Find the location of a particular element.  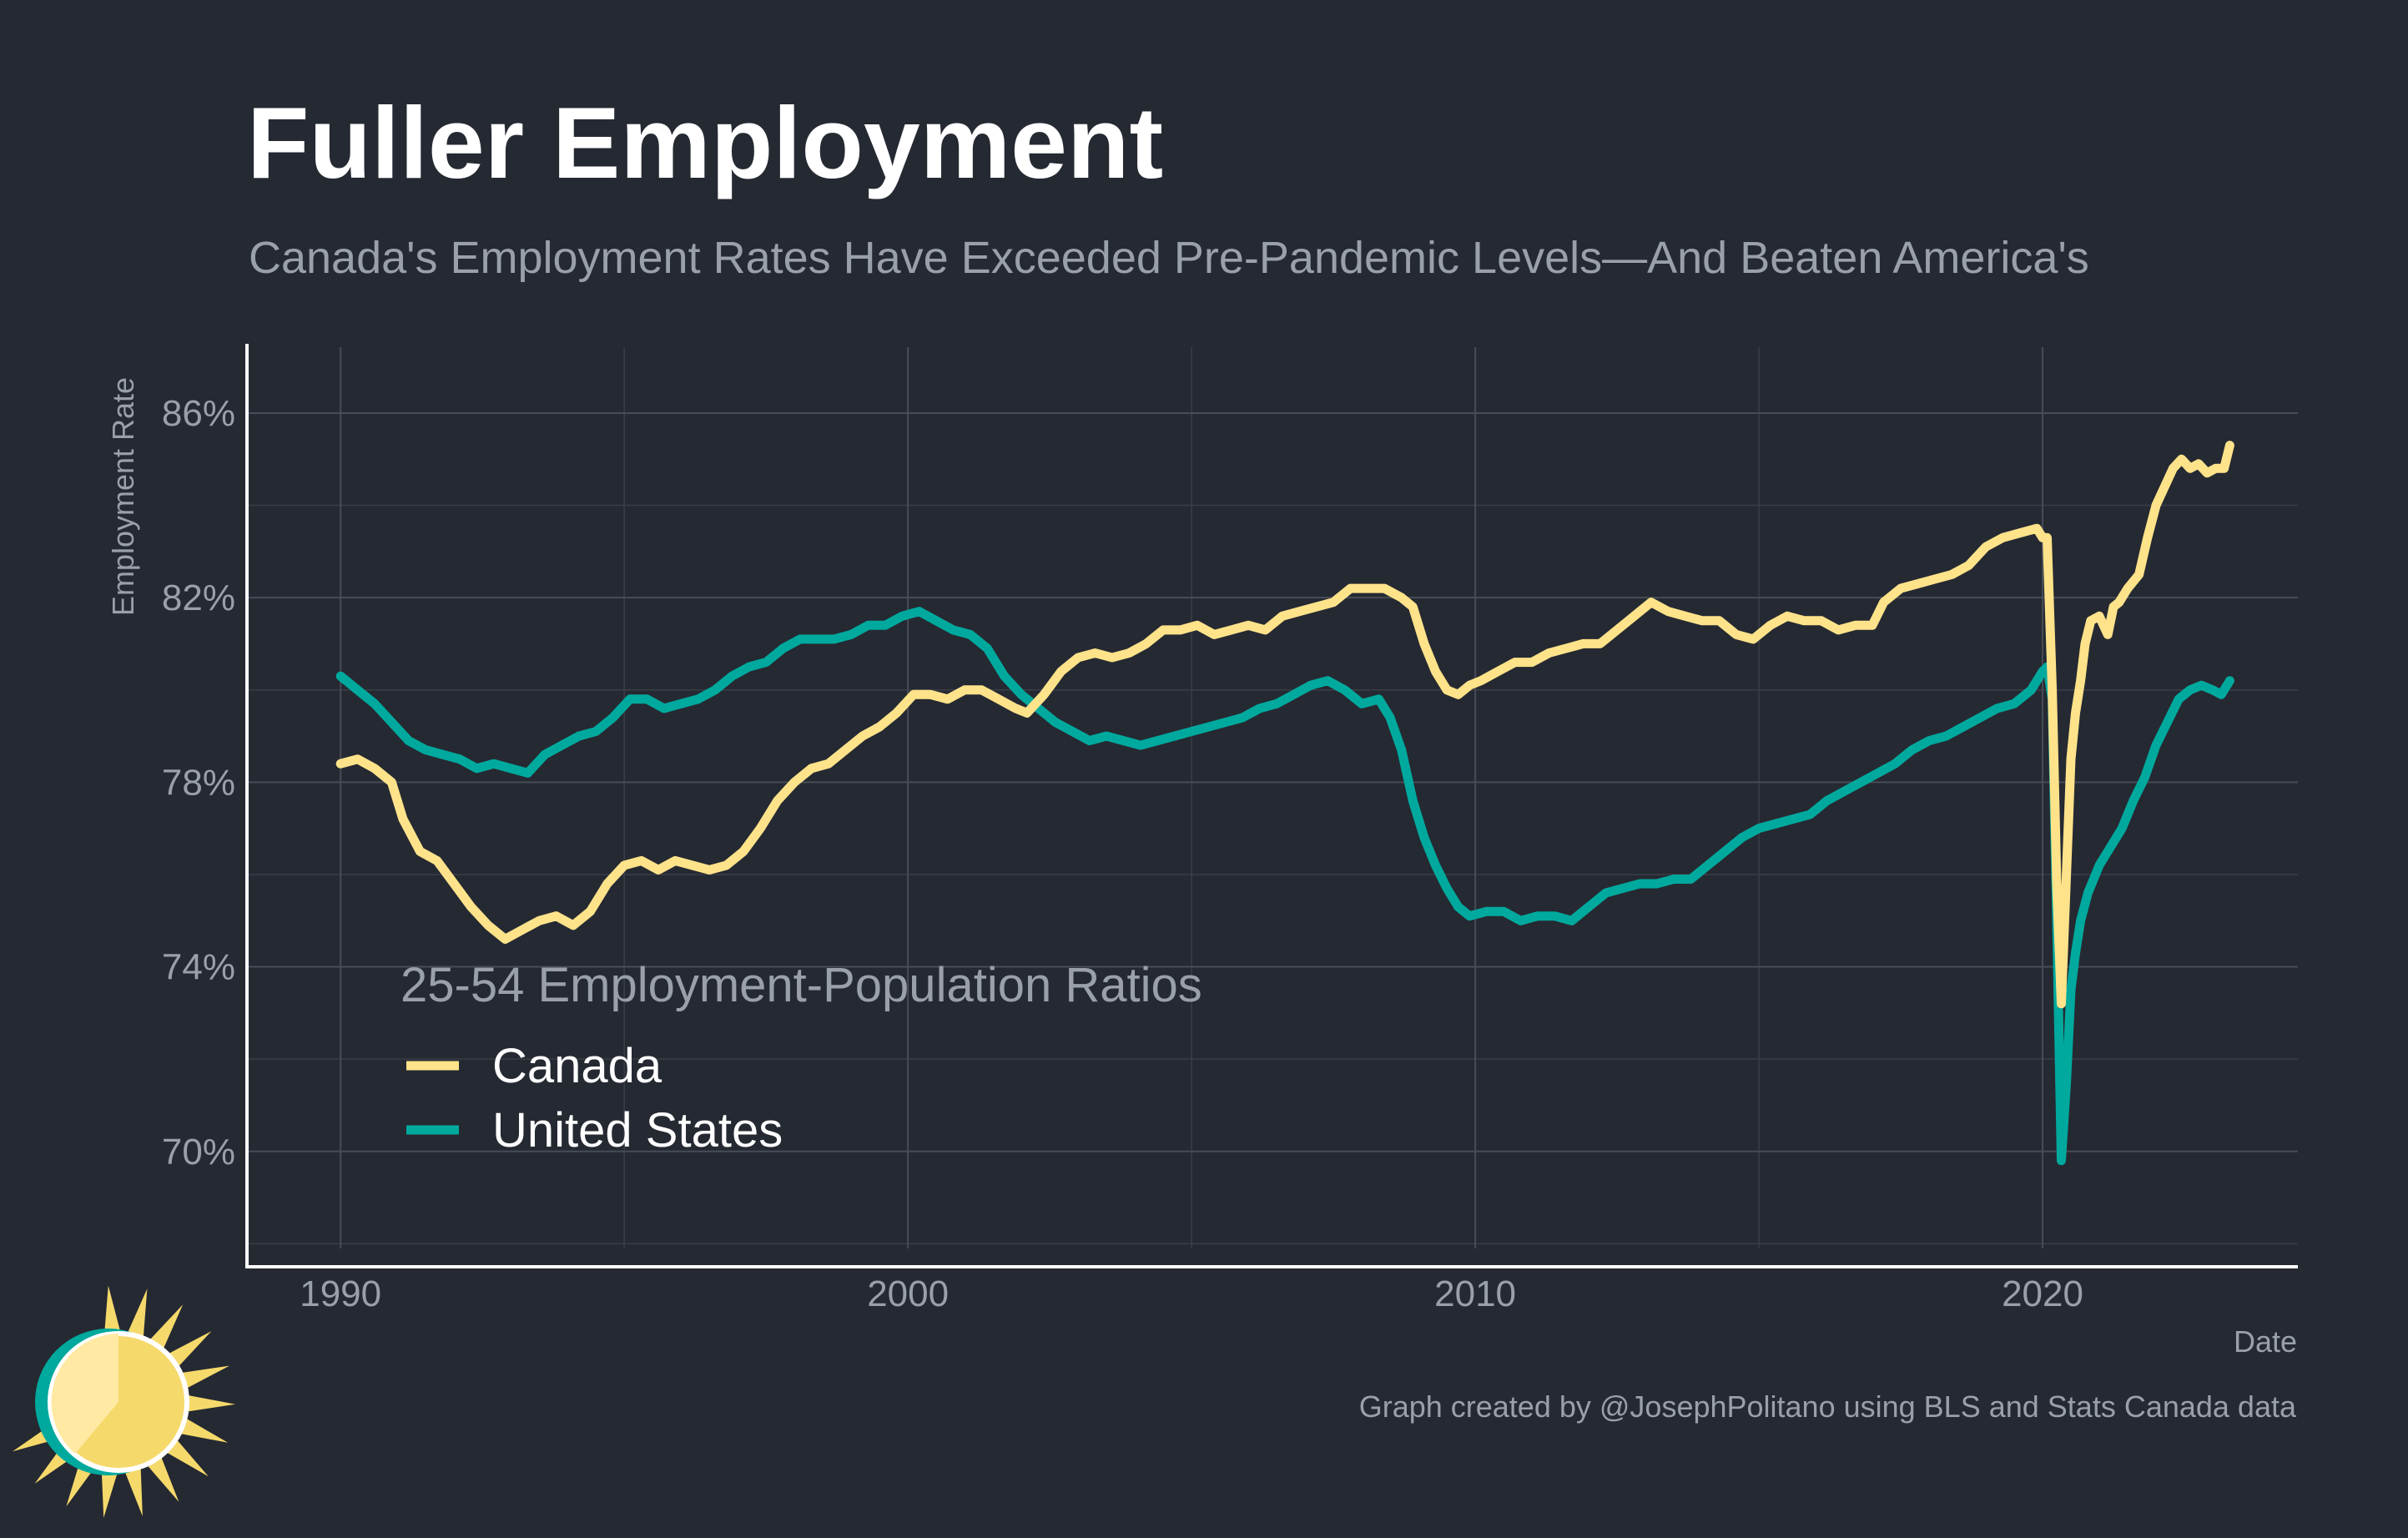

y-tick-label: 74% is located at coordinates (198, 968).